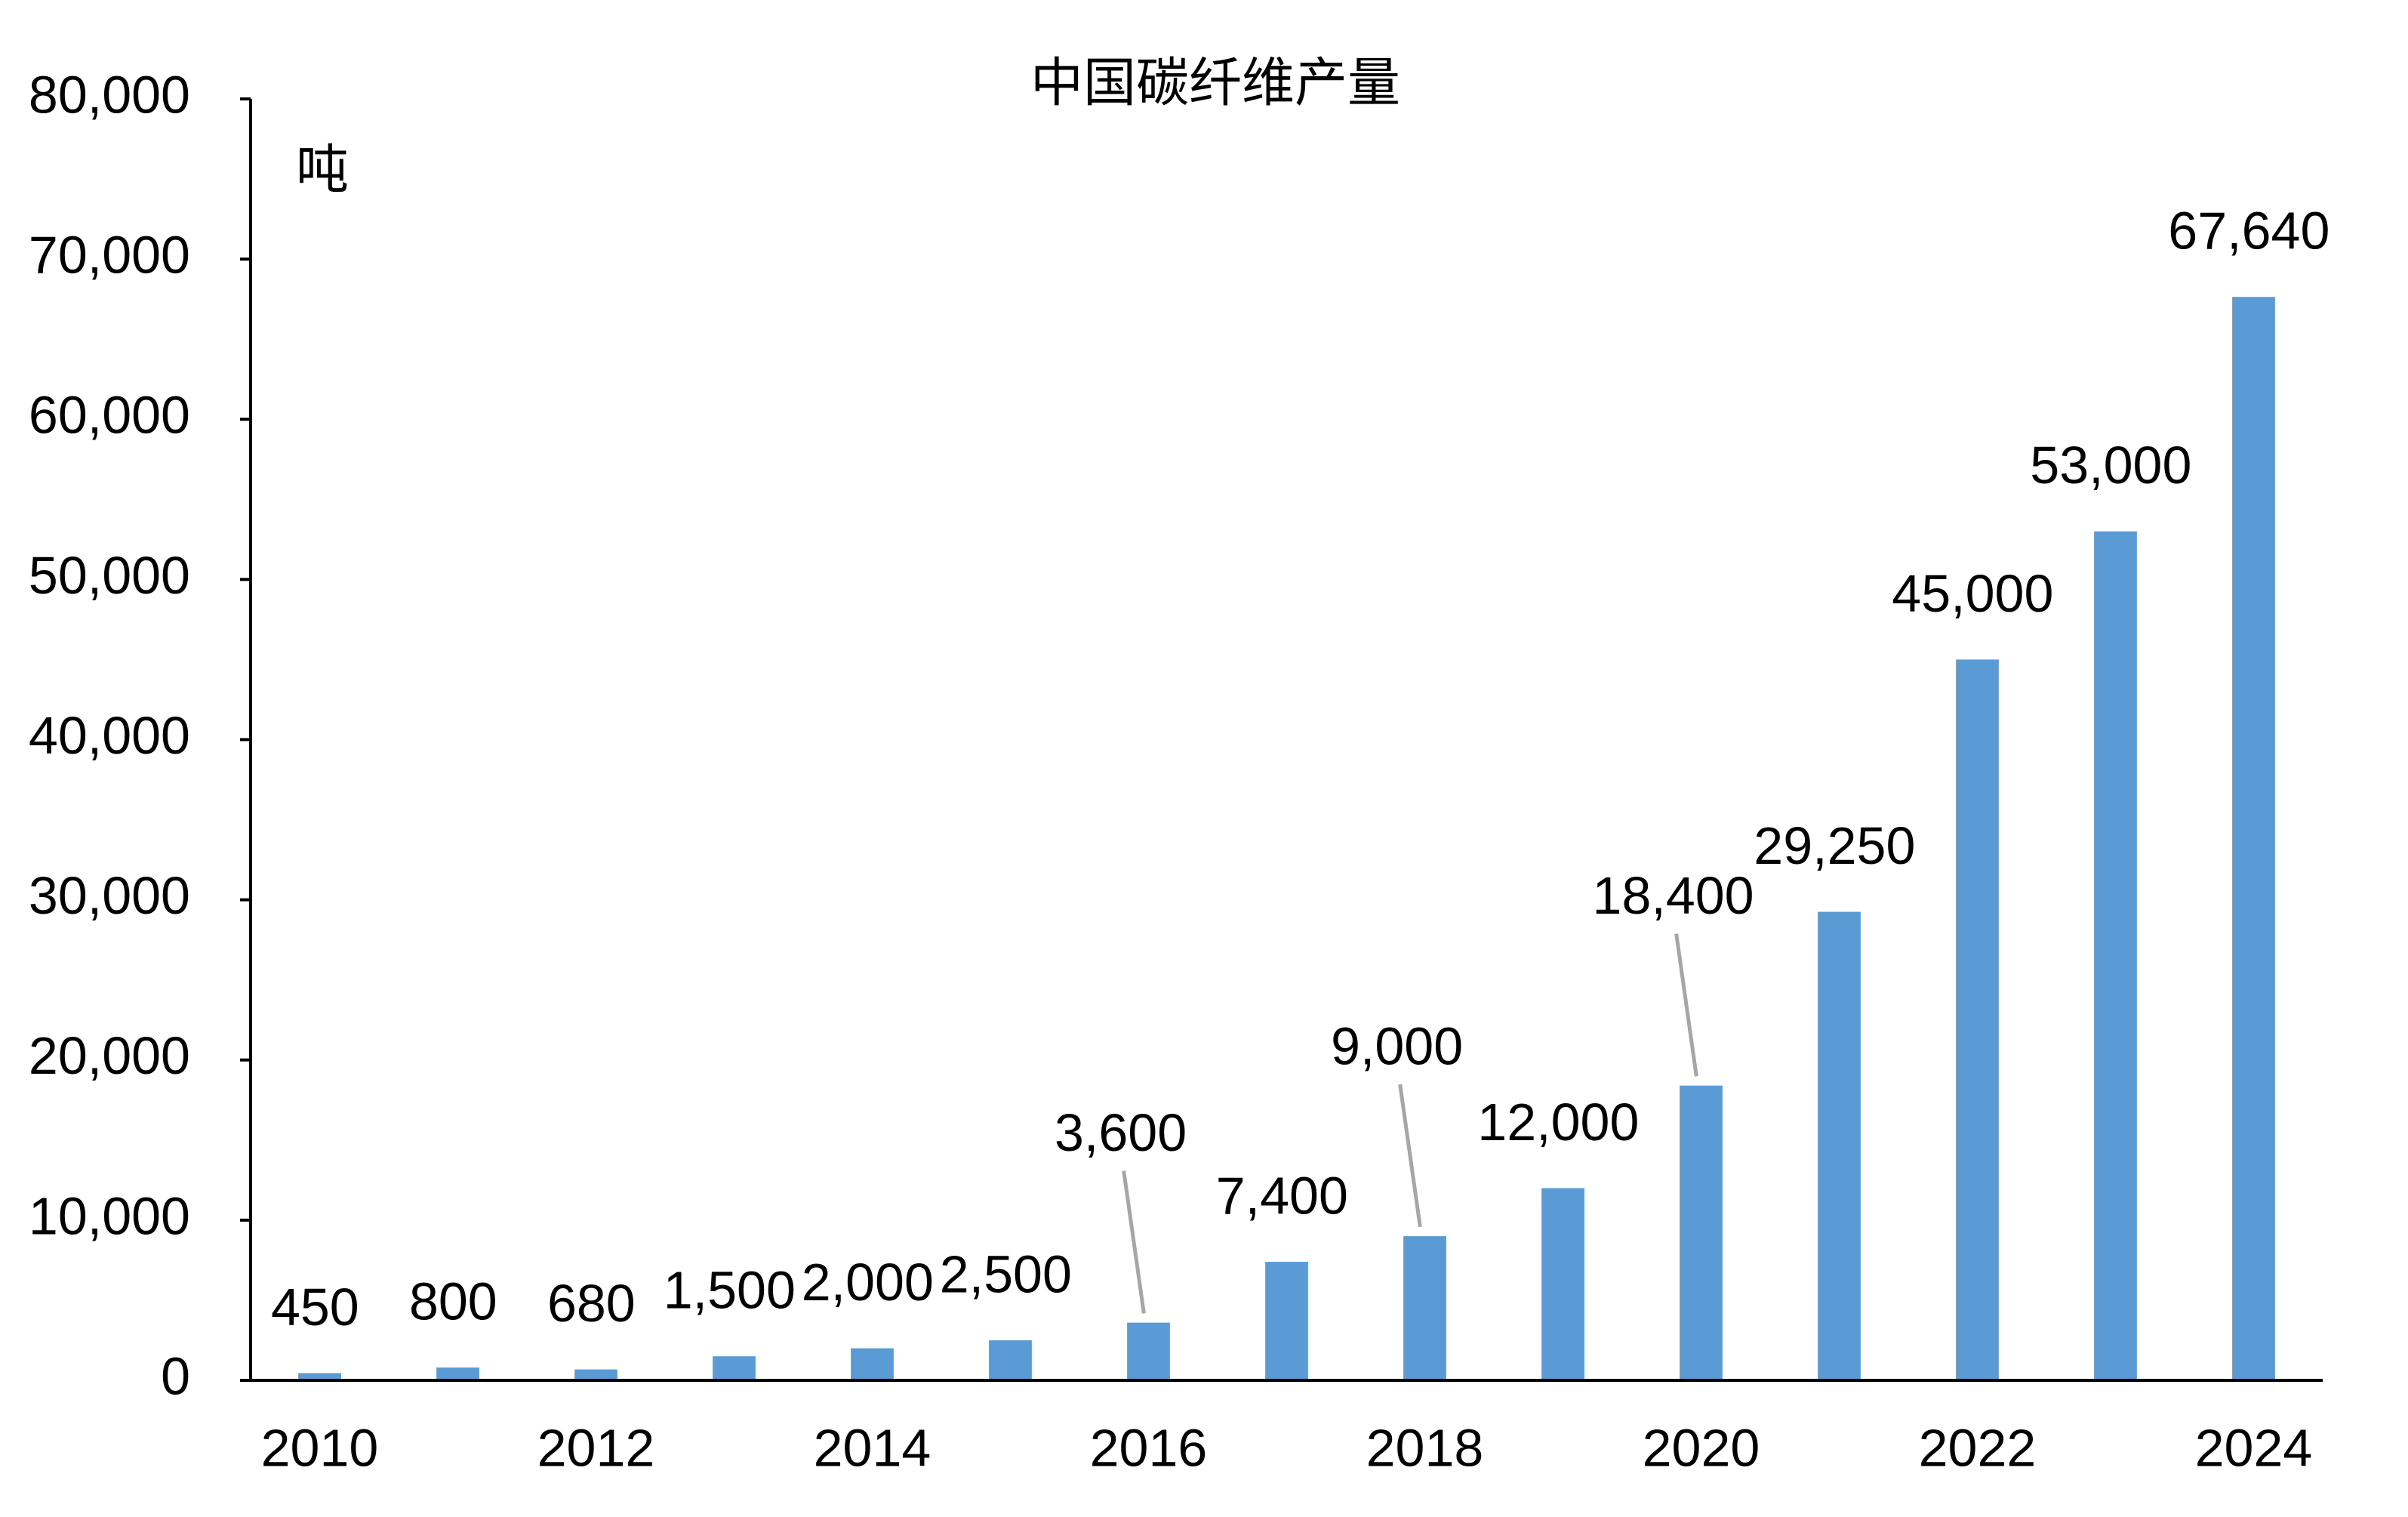 This screenshot has height=1517, width=2408. What do you see at coordinates (868, 1282) in the screenshot?
I see `value-label: 2,000` at bounding box center [868, 1282].